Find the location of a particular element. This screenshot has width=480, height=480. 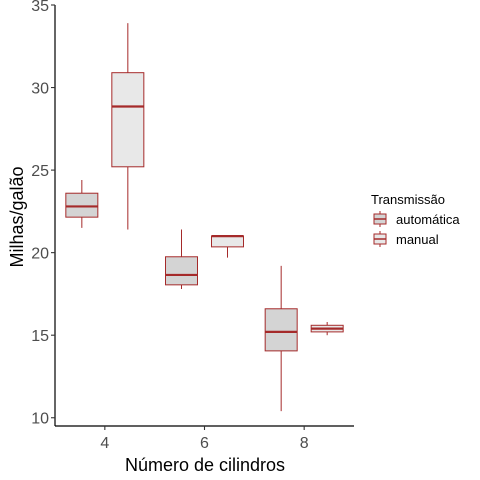

y-axis: 10 15 20 25 30 35 is located at coordinates (43, 214).